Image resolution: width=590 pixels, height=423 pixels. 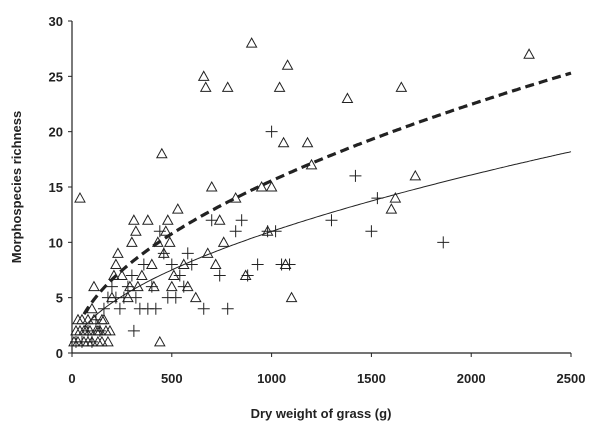 What do you see at coordinates (271, 378) in the screenshot?
I see `x-tick-label: 1000` at bounding box center [271, 378].